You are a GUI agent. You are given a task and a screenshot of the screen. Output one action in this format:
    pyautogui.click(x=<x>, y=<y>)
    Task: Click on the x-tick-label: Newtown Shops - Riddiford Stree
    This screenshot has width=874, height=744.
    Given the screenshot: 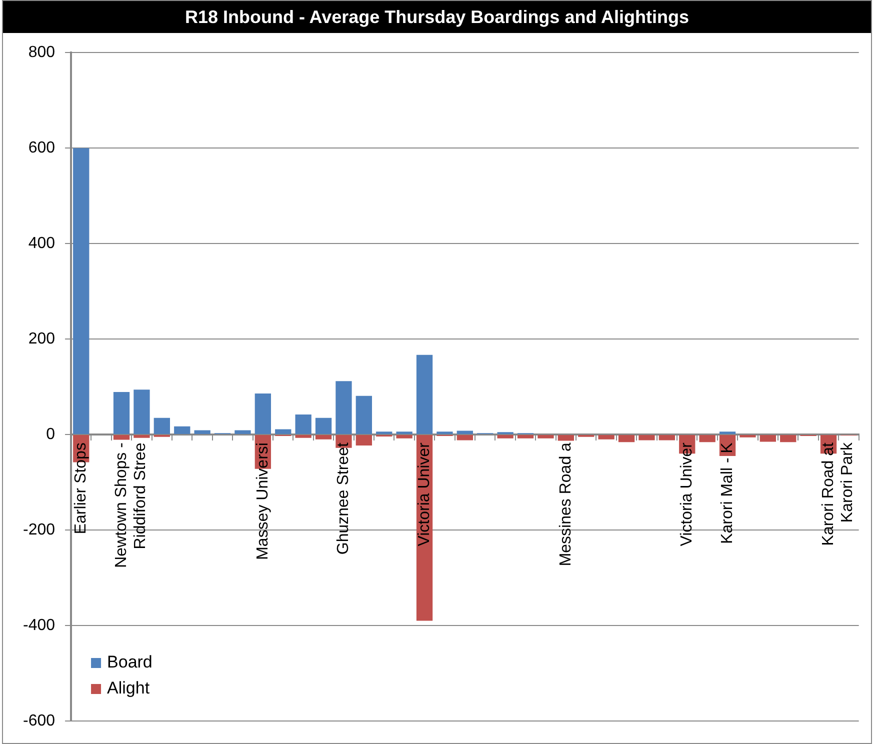 What is the action you would take?
    pyautogui.click(x=131, y=505)
    